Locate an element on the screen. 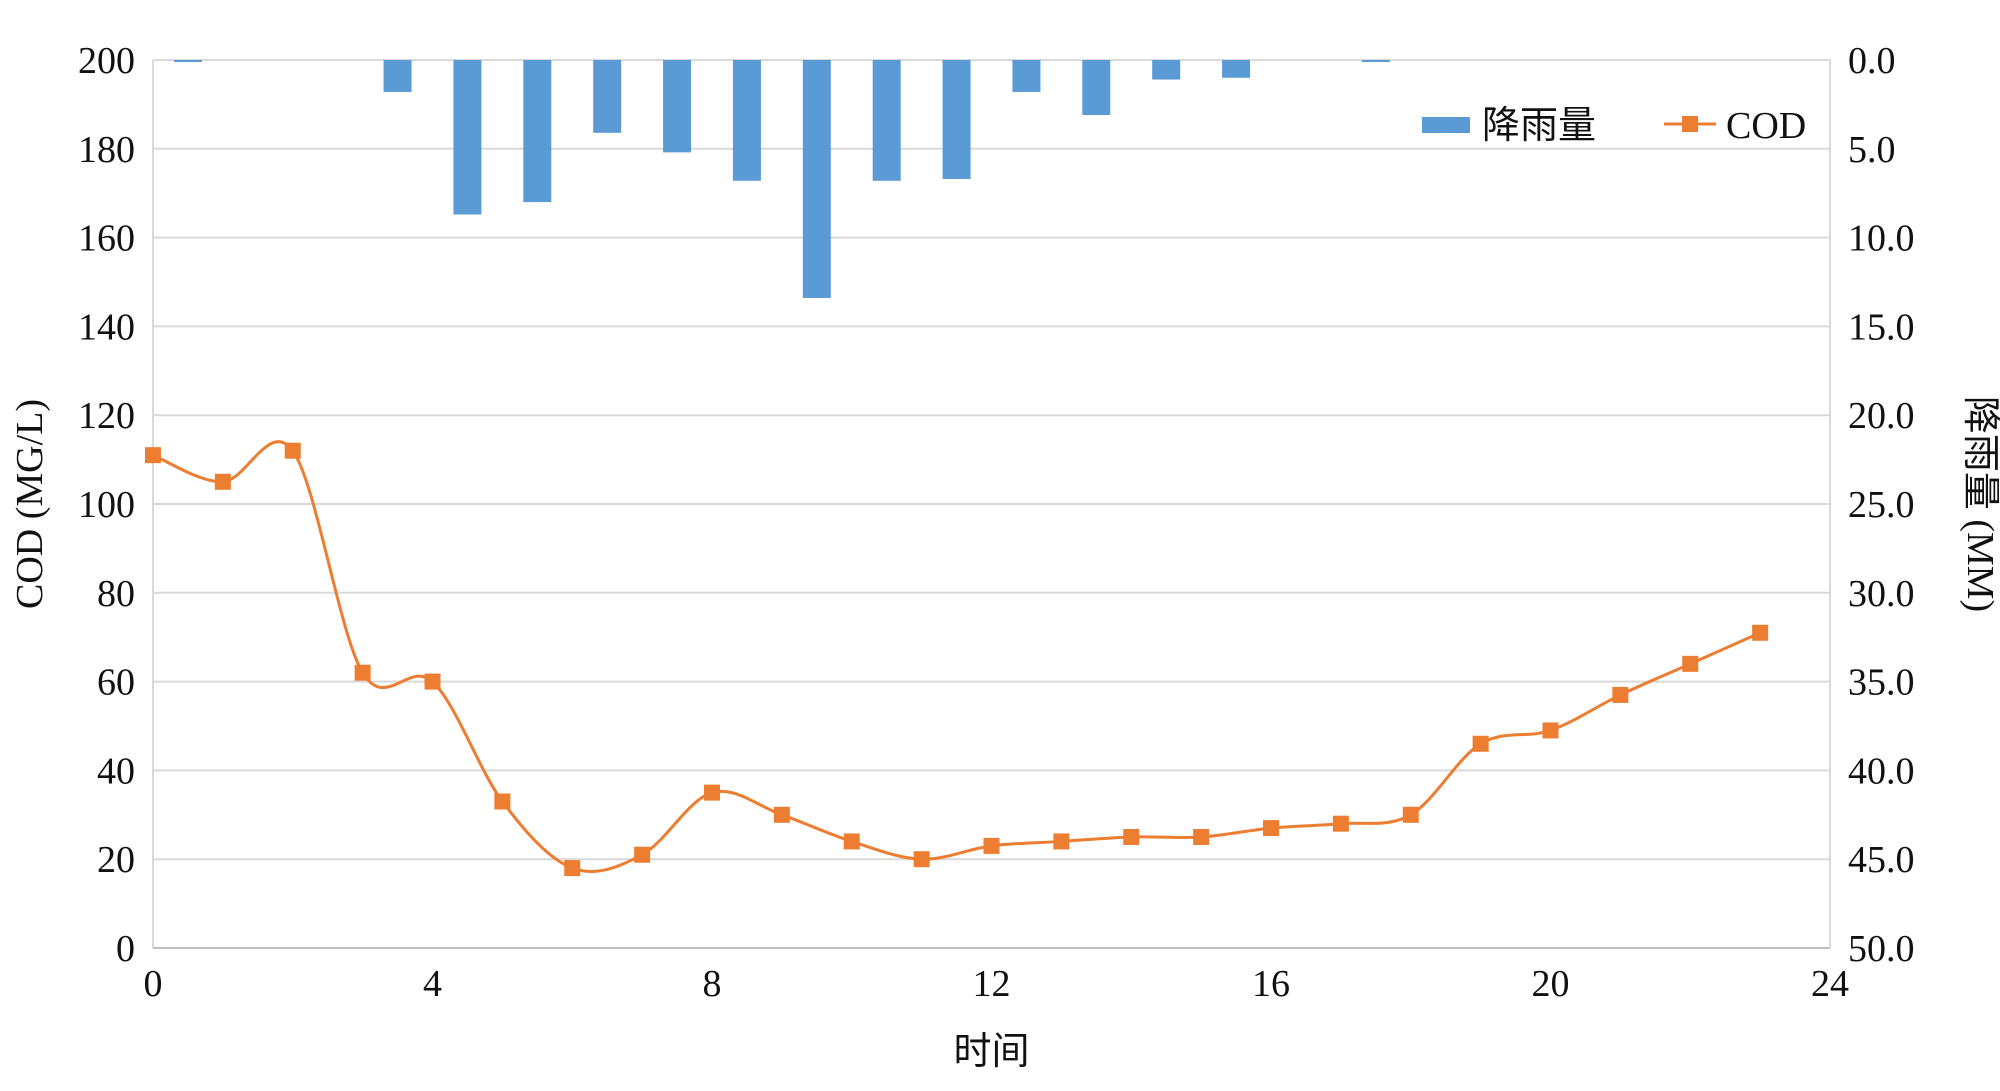 The image size is (2000, 1091). y-left-tick-label: 100 is located at coordinates (106, 505).